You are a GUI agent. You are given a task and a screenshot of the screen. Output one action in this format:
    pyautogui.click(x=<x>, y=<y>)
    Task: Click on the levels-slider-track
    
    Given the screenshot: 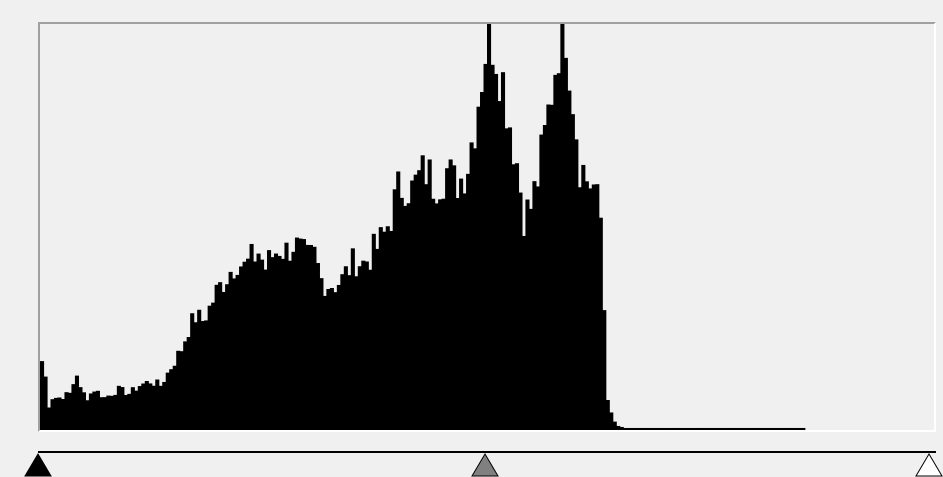 What is the action you would take?
    pyautogui.click(x=487, y=452)
    